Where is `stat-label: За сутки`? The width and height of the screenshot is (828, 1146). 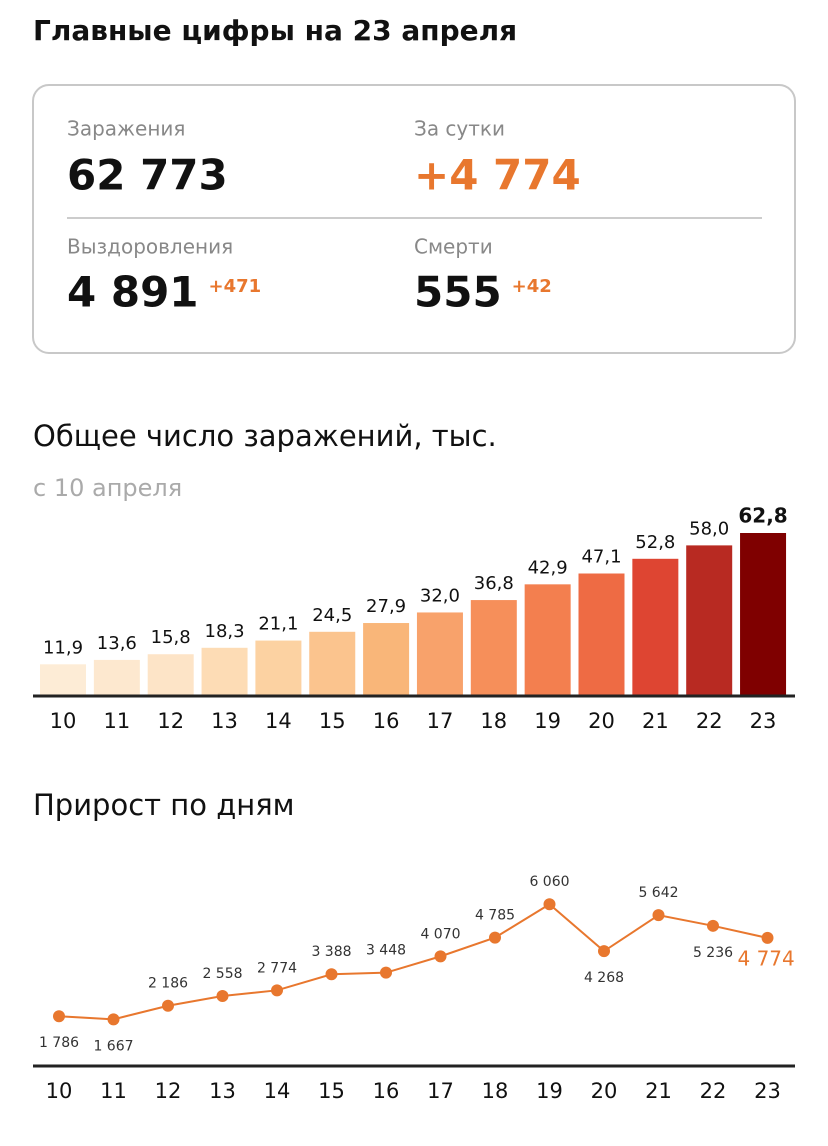
stat-label: За сутки is located at coordinates (459, 129).